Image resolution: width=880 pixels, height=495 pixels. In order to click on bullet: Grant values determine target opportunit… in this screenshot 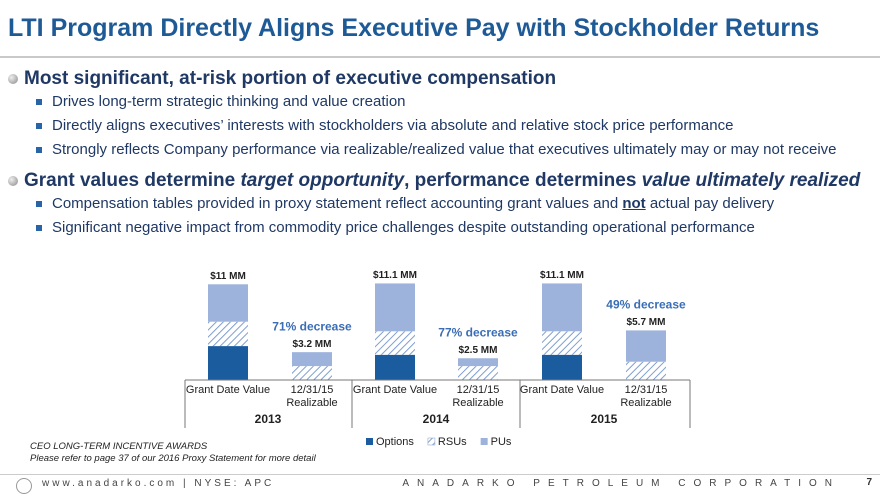, I will do `click(439, 181)`.